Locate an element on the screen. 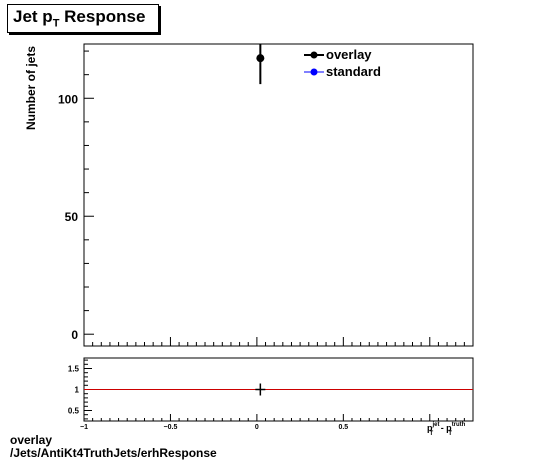 Image resolution: width=546 pixels, height=462 pixels. main-y-tick-label: 100 is located at coordinates (68, 99).